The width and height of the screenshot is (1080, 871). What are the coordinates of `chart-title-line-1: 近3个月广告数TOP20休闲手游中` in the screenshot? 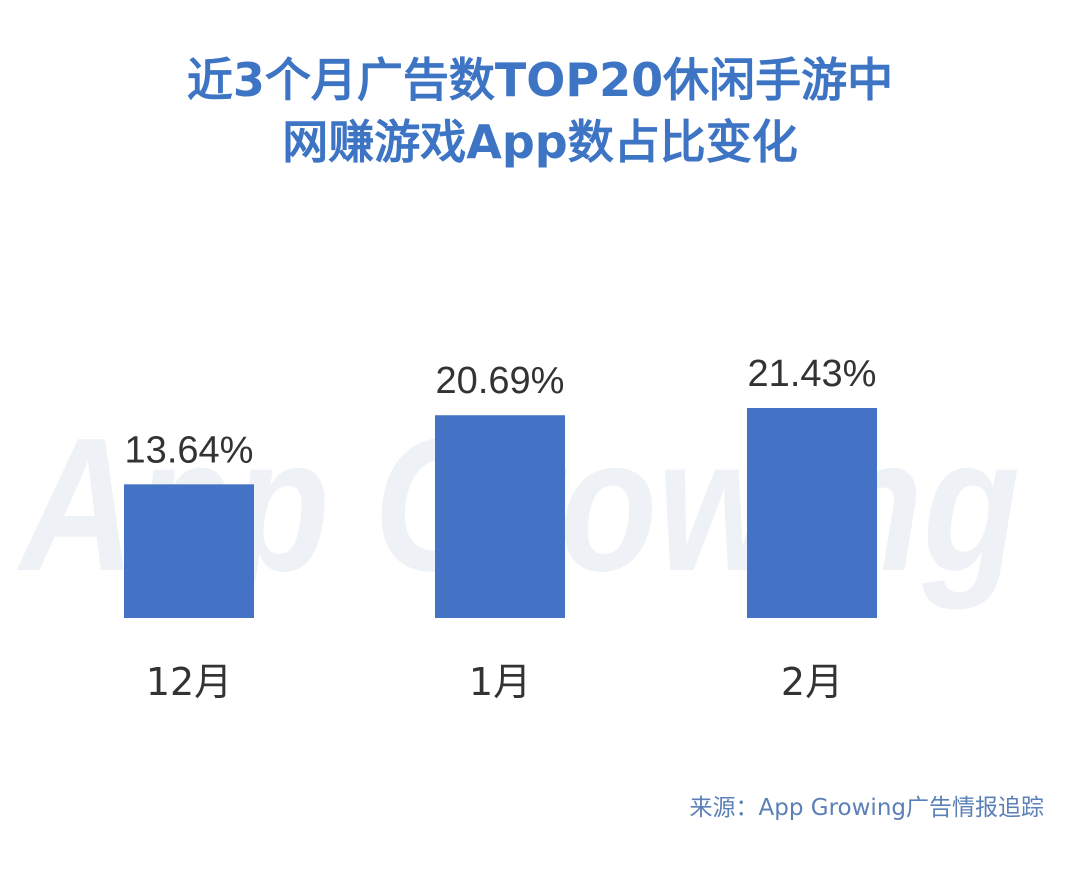 It's located at (540, 80).